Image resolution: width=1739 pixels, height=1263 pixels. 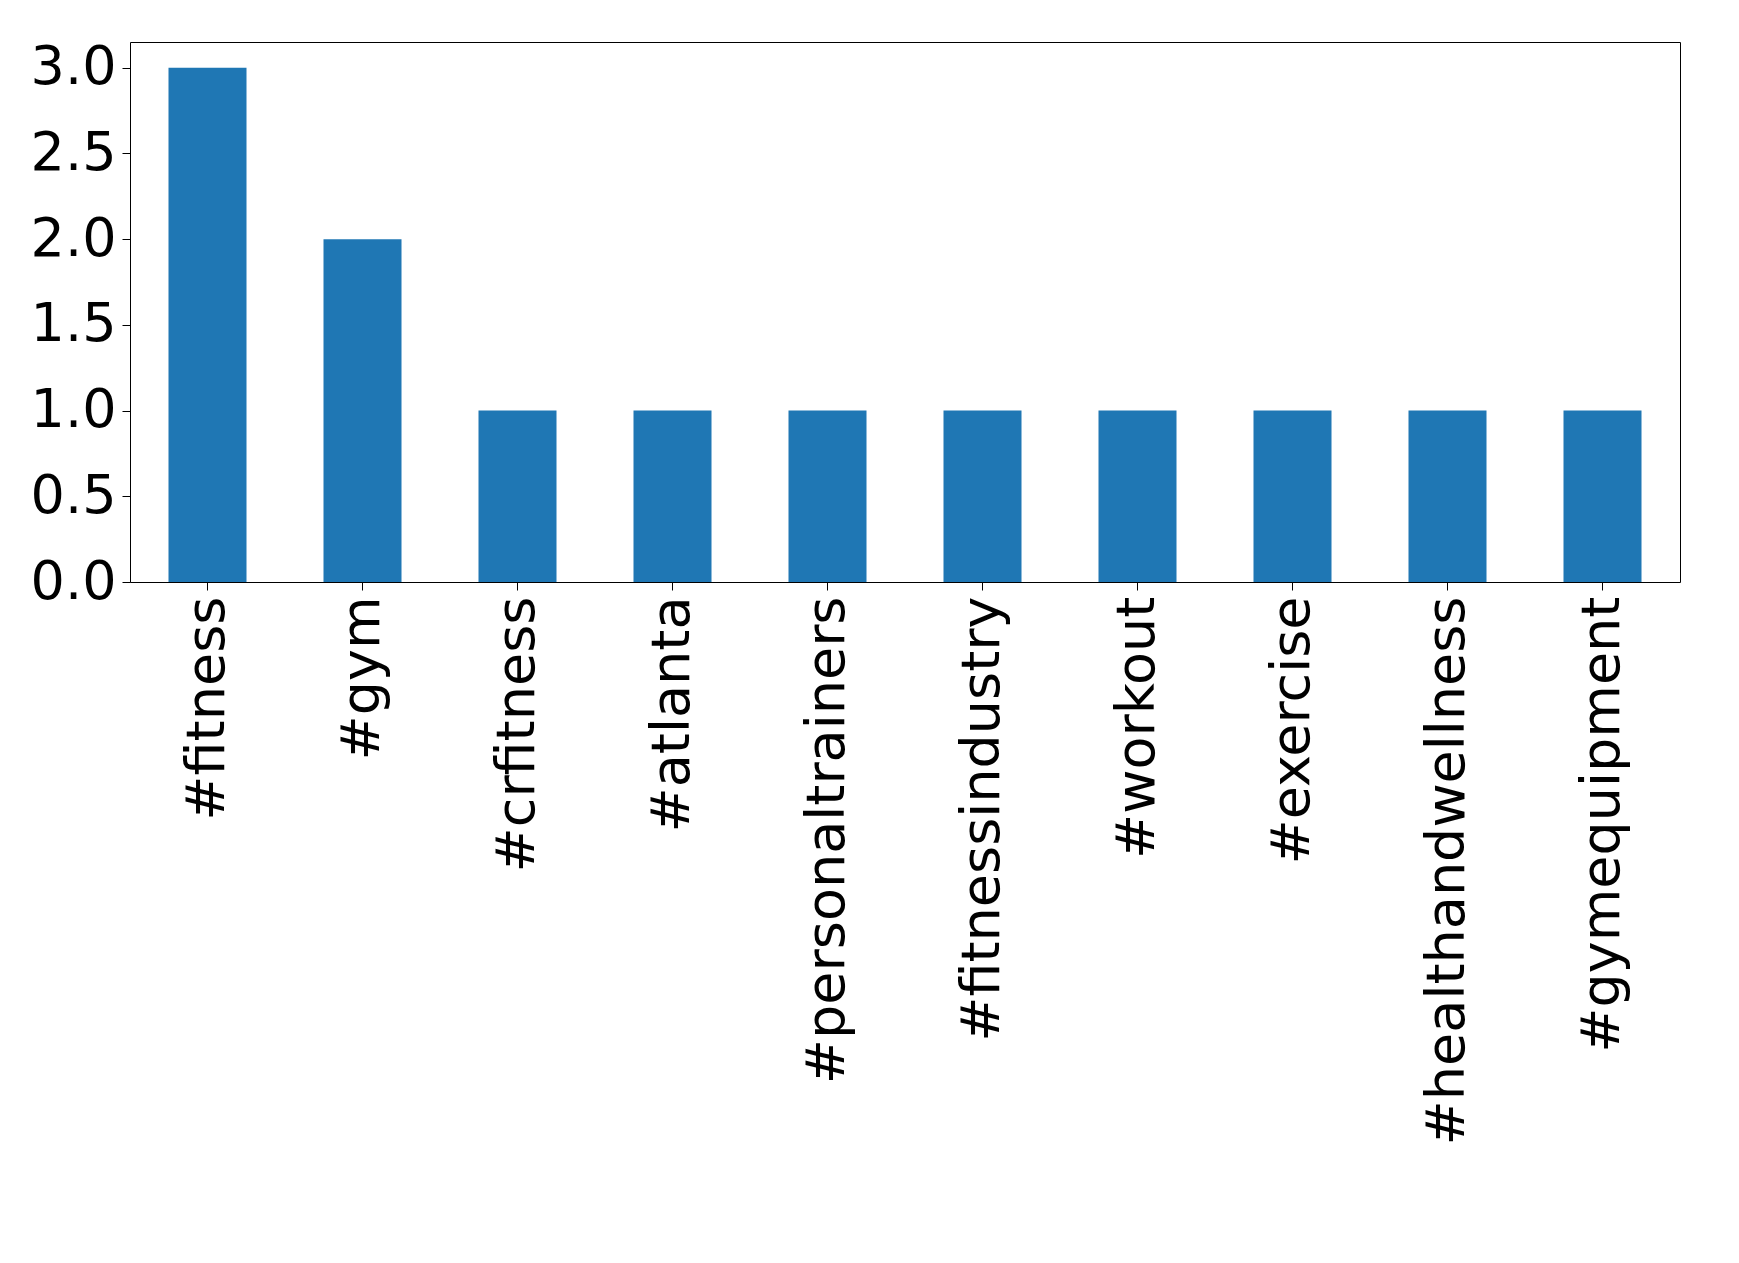 I want to click on x-tick-label: #exercise, so click(x=1290, y=730).